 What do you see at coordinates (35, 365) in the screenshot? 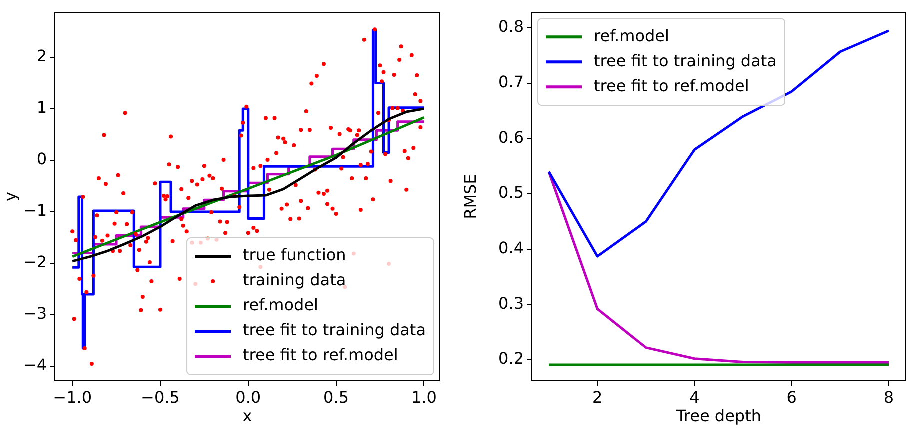
I see `y-tick-label: −4` at bounding box center [35, 365].